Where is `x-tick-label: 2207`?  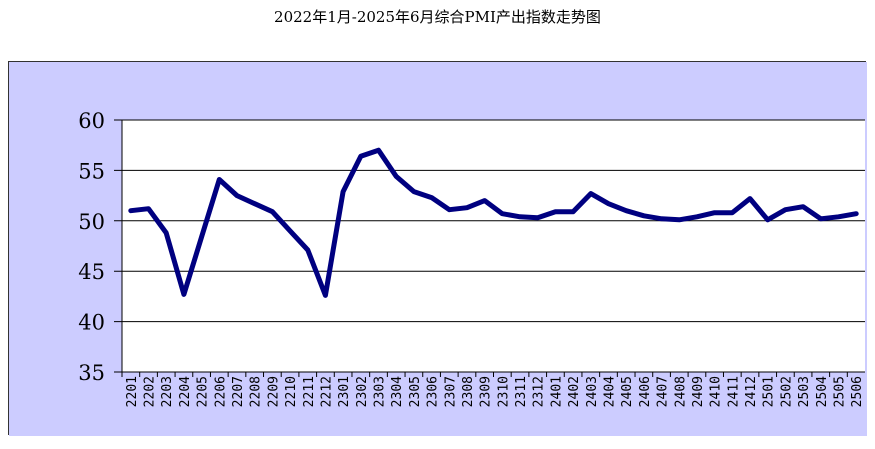 x-tick-label: 2207 is located at coordinates (238, 391).